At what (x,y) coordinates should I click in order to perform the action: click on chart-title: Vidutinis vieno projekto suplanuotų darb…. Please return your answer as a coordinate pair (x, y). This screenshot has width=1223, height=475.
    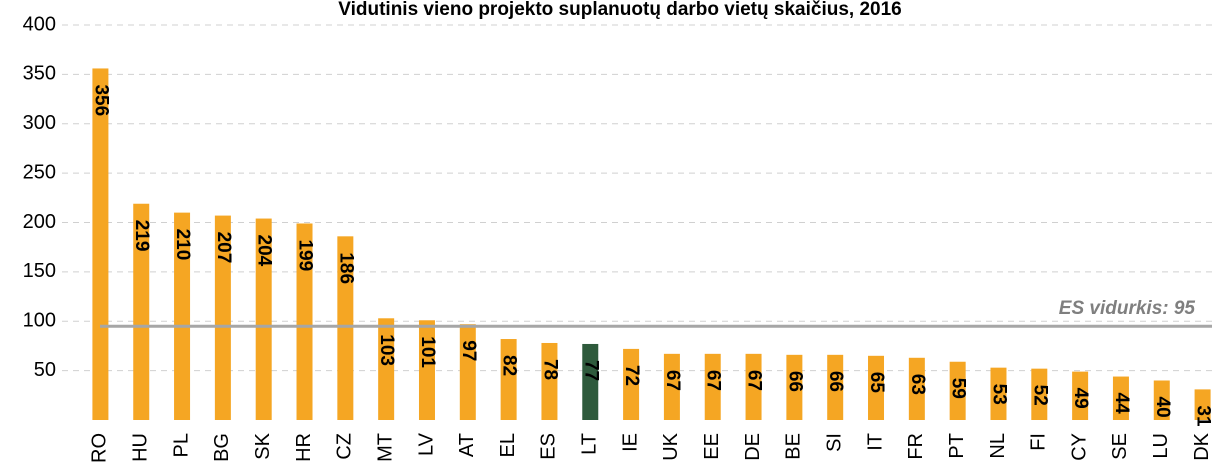
    Looking at the image, I should click on (619, 10).